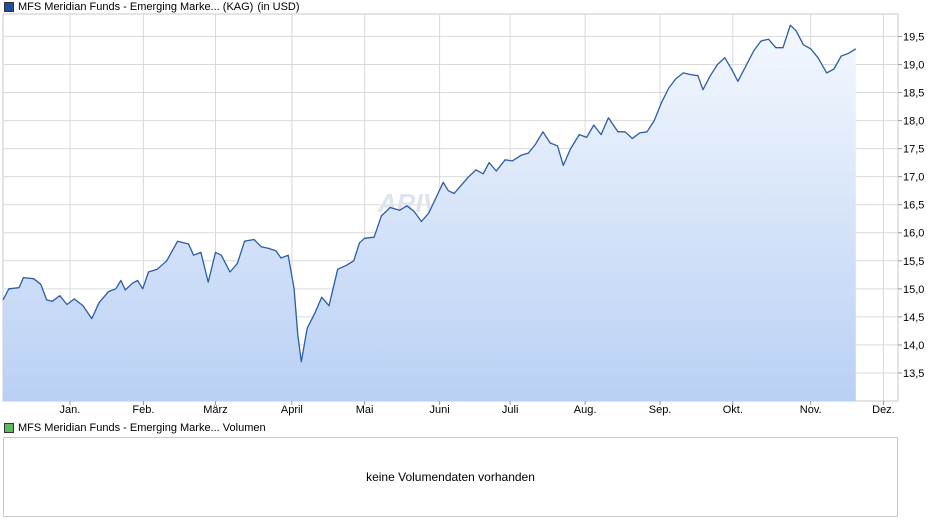 The width and height of the screenshot is (940, 526). What do you see at coordinates (913, 178) in the screenshot?
I see `y-tick-label: 17,0` at bounding box center [913, 178].